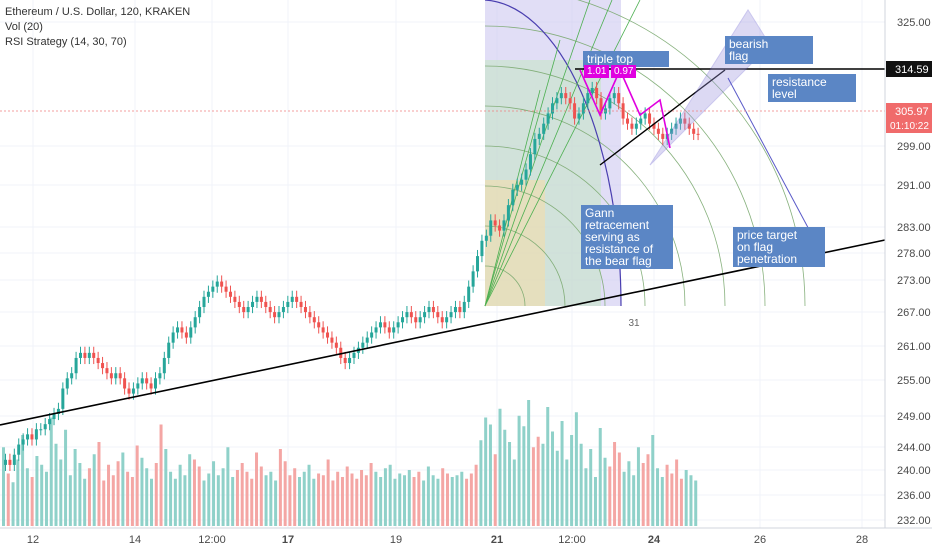 The width and height of the screenshot is (932, 555). I want to click on price-target-note: price target on flag penetration, so click(779, 247).